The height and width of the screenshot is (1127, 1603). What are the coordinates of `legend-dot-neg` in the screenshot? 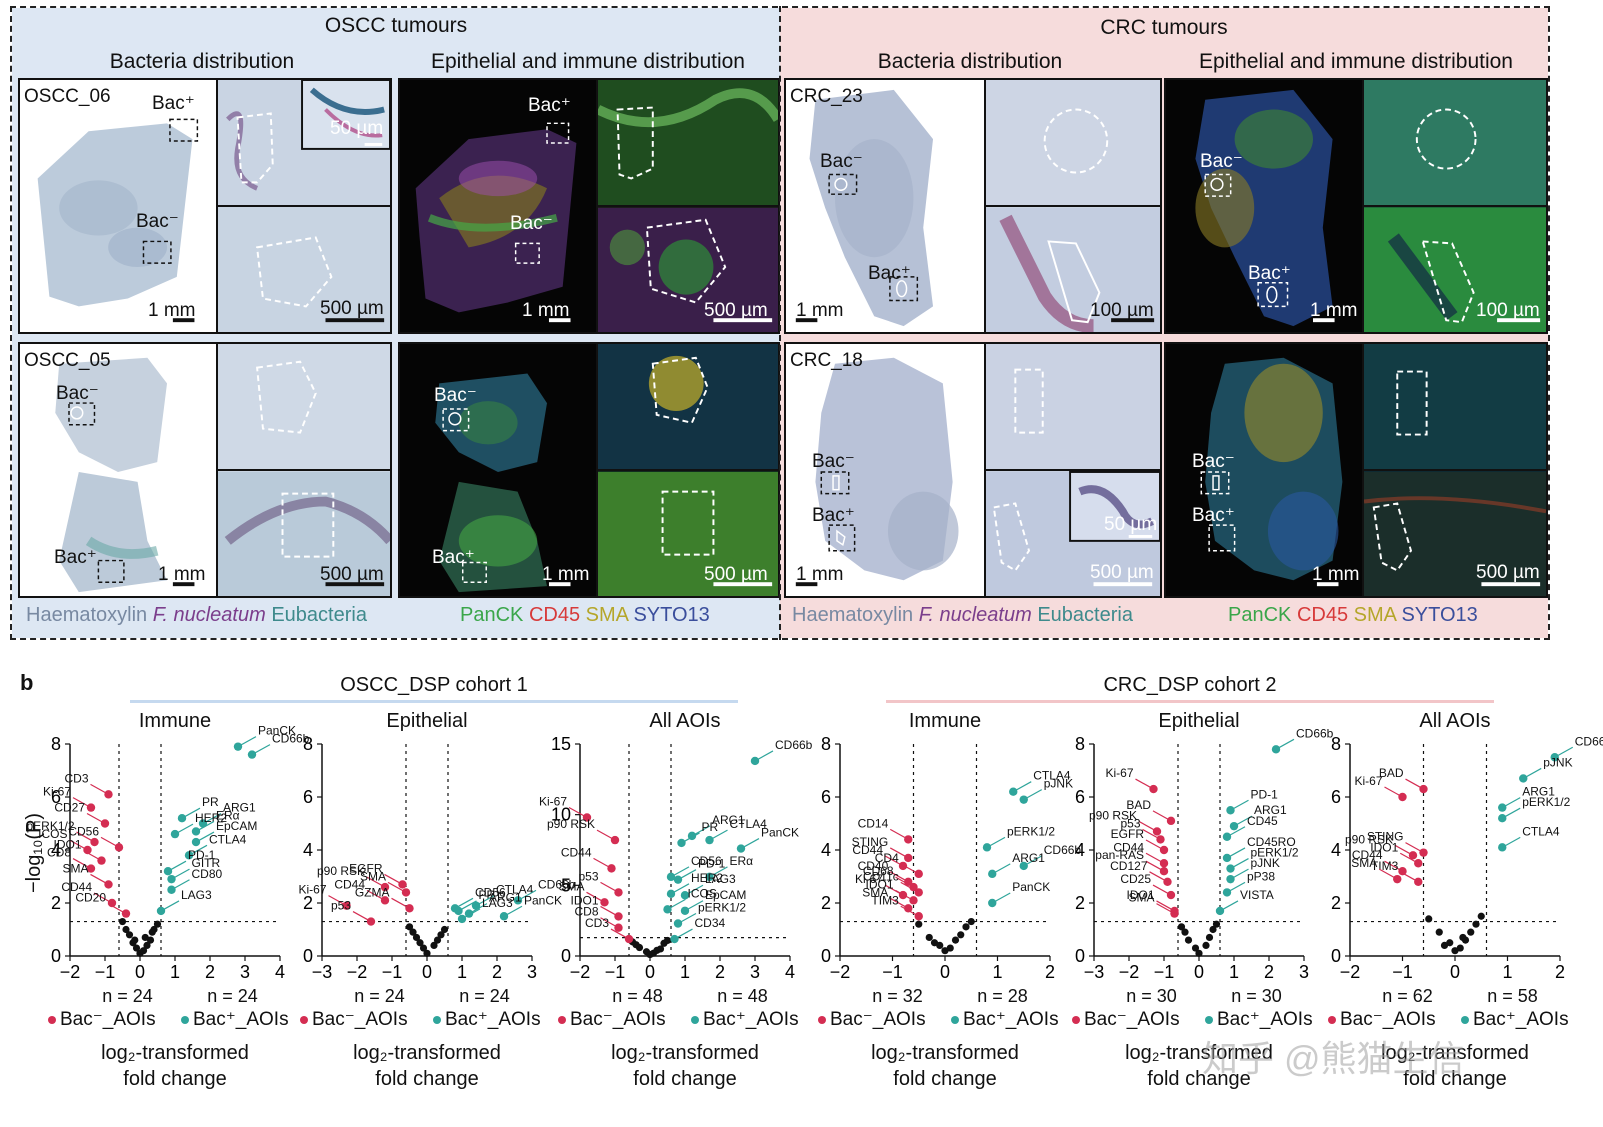 It's located at (304, 1019).